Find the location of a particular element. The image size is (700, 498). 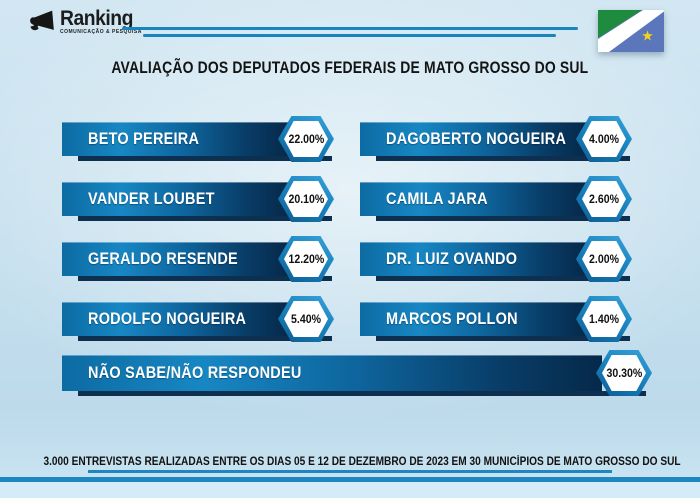

value-badge: 22.00% is located at coordinates (306, 139).